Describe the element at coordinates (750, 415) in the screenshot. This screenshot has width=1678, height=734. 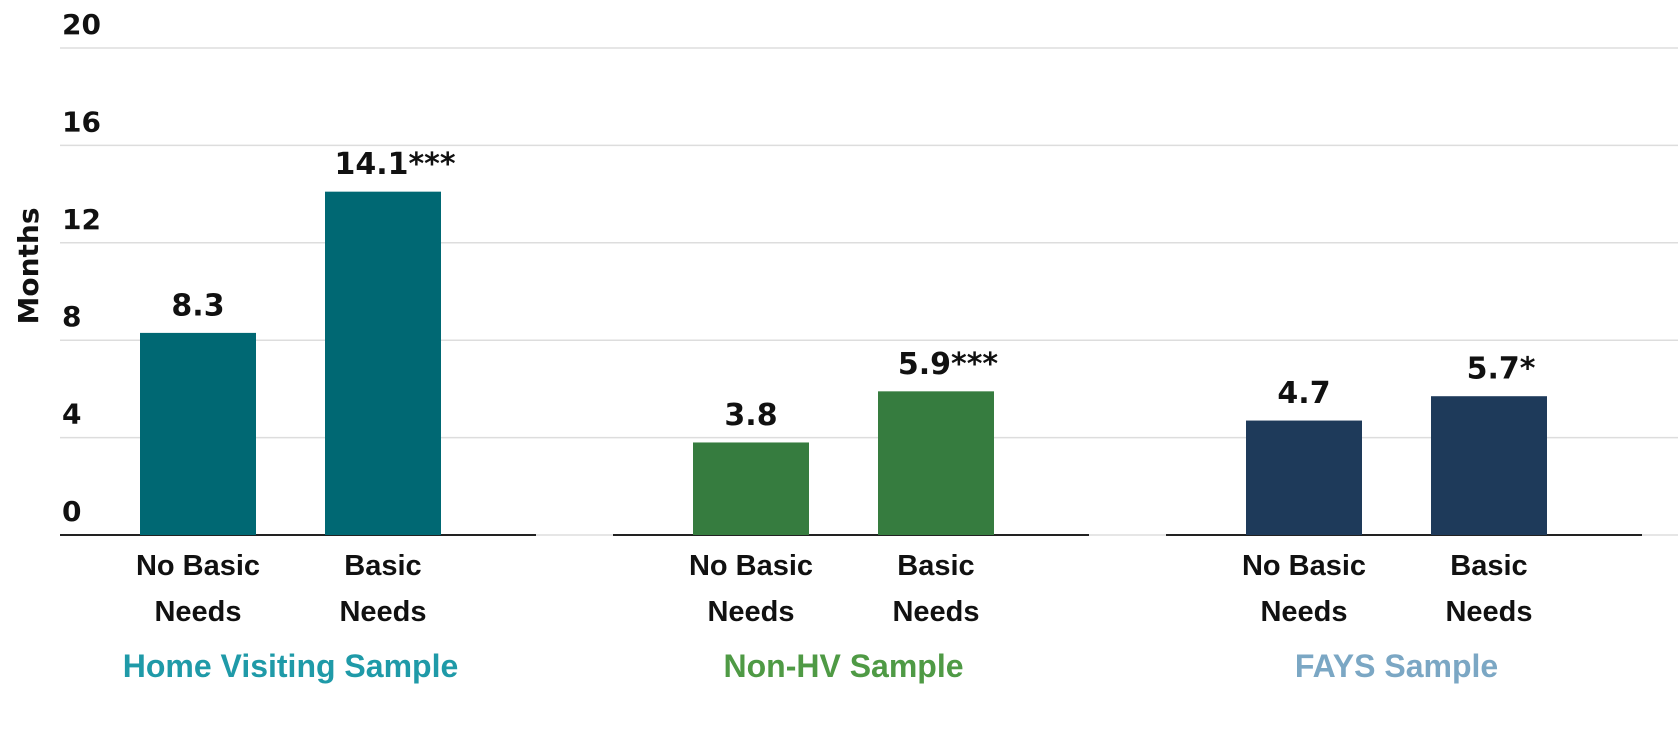
I see `value-label: 3.8` at that location.